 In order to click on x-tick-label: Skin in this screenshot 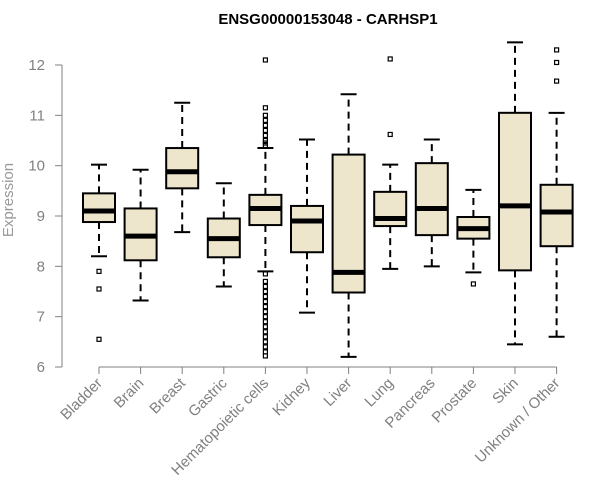, I will do `click(505, 391)`.